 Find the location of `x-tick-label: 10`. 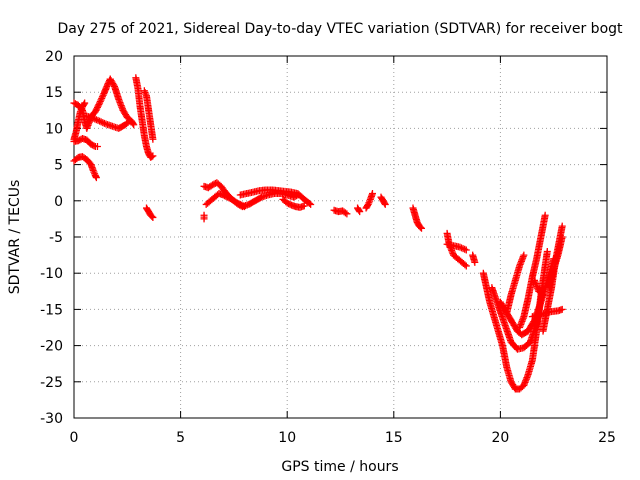

x-tick-label: 10 is located at coordinates (287, 438).